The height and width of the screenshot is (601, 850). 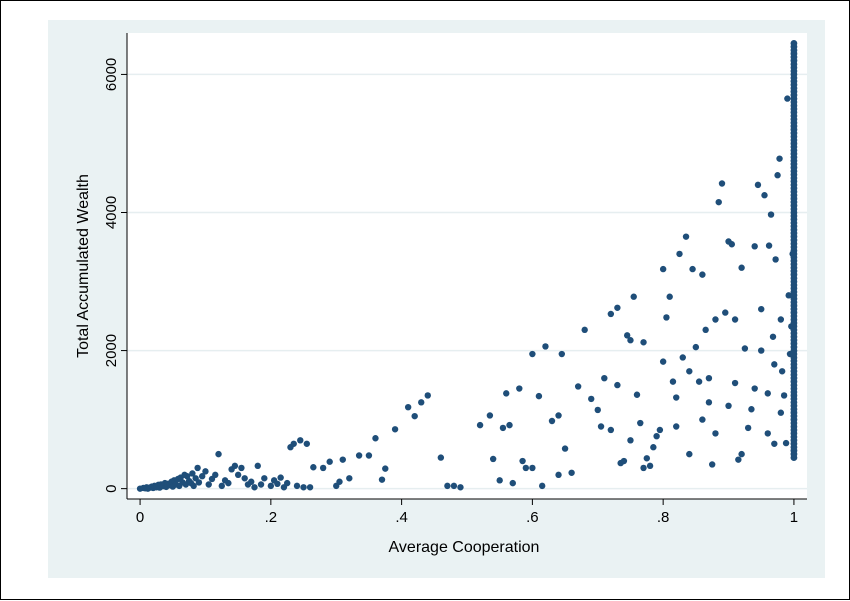 I want to click on y-tick-label-0: 0, so click(x=111, y=488).